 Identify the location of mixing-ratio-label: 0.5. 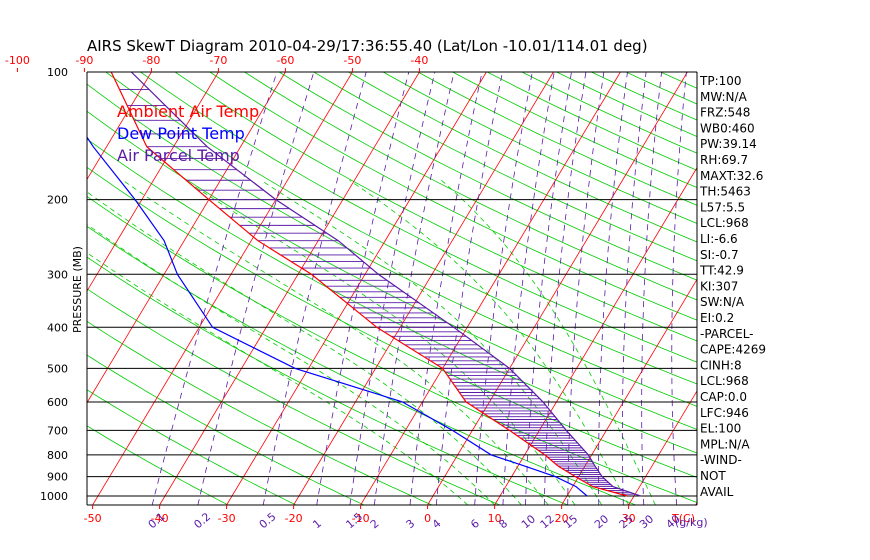
(268, 520).